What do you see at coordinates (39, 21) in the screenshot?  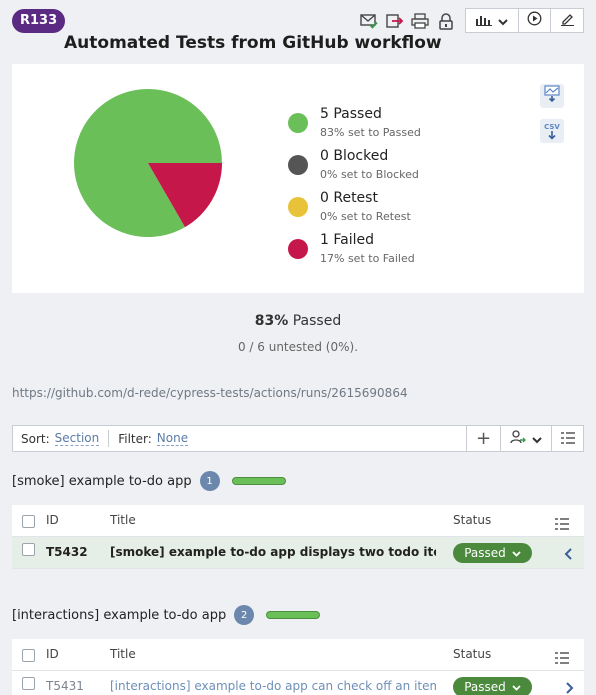 I see `run-id-badge: R133` at bounding box center [39, 21].